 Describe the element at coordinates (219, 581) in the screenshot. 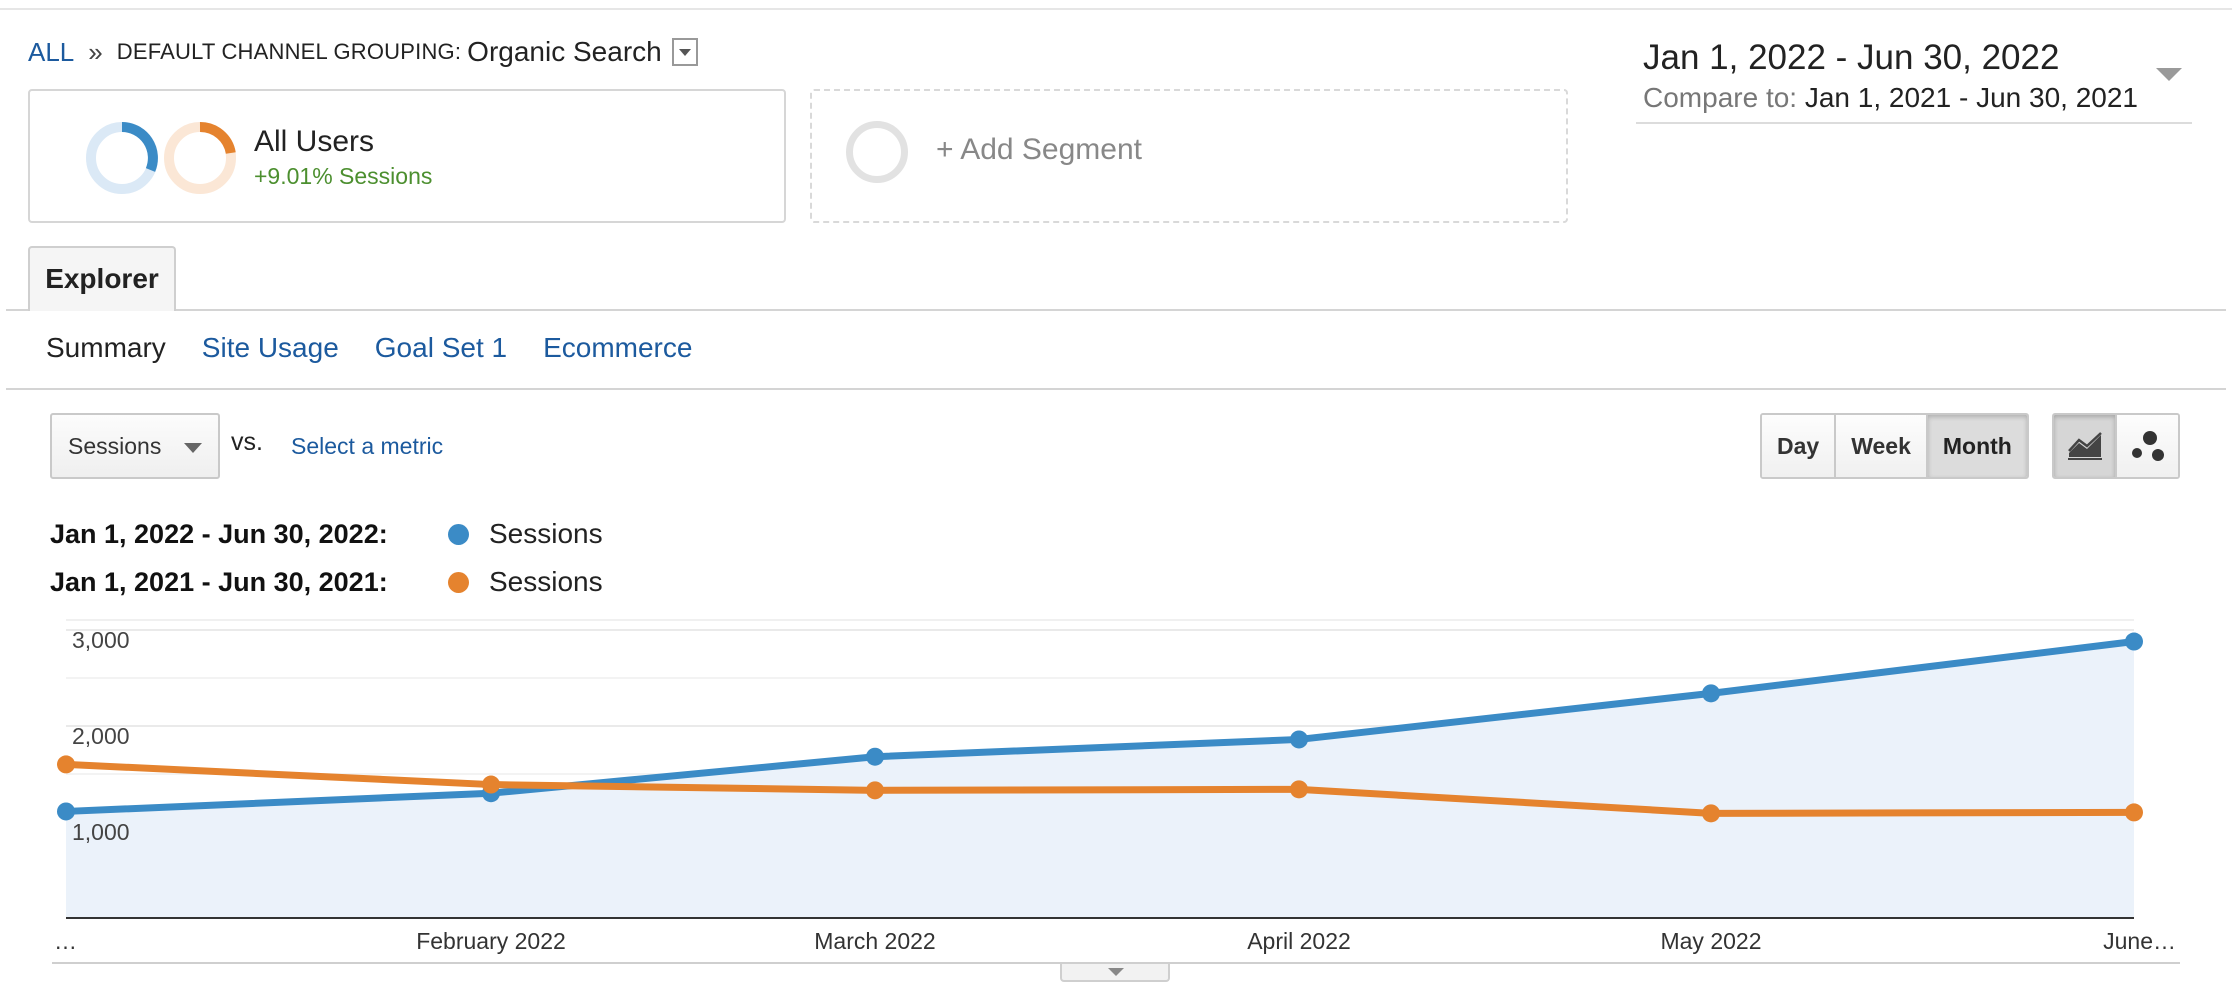

I see `legend-range-compare: Jan 1, 2021 - Jun 30, 2021:` at that location.